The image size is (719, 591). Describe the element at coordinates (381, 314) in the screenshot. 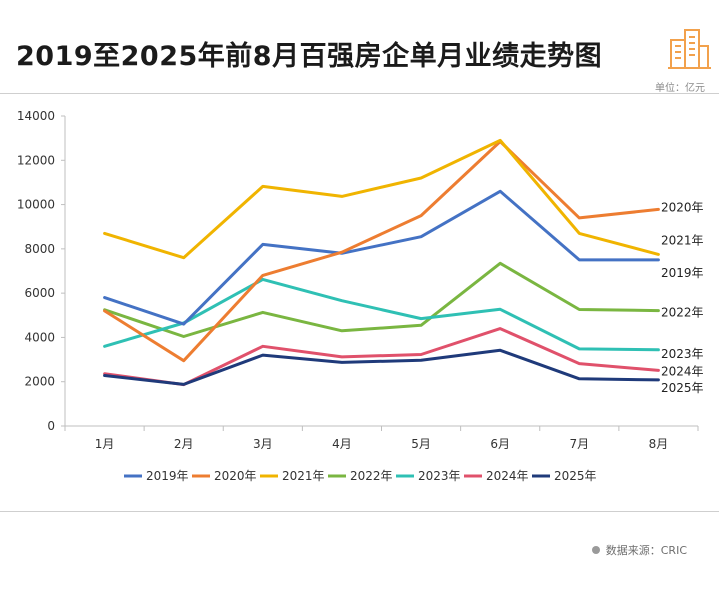

I see `series-line-2023年` at that location.